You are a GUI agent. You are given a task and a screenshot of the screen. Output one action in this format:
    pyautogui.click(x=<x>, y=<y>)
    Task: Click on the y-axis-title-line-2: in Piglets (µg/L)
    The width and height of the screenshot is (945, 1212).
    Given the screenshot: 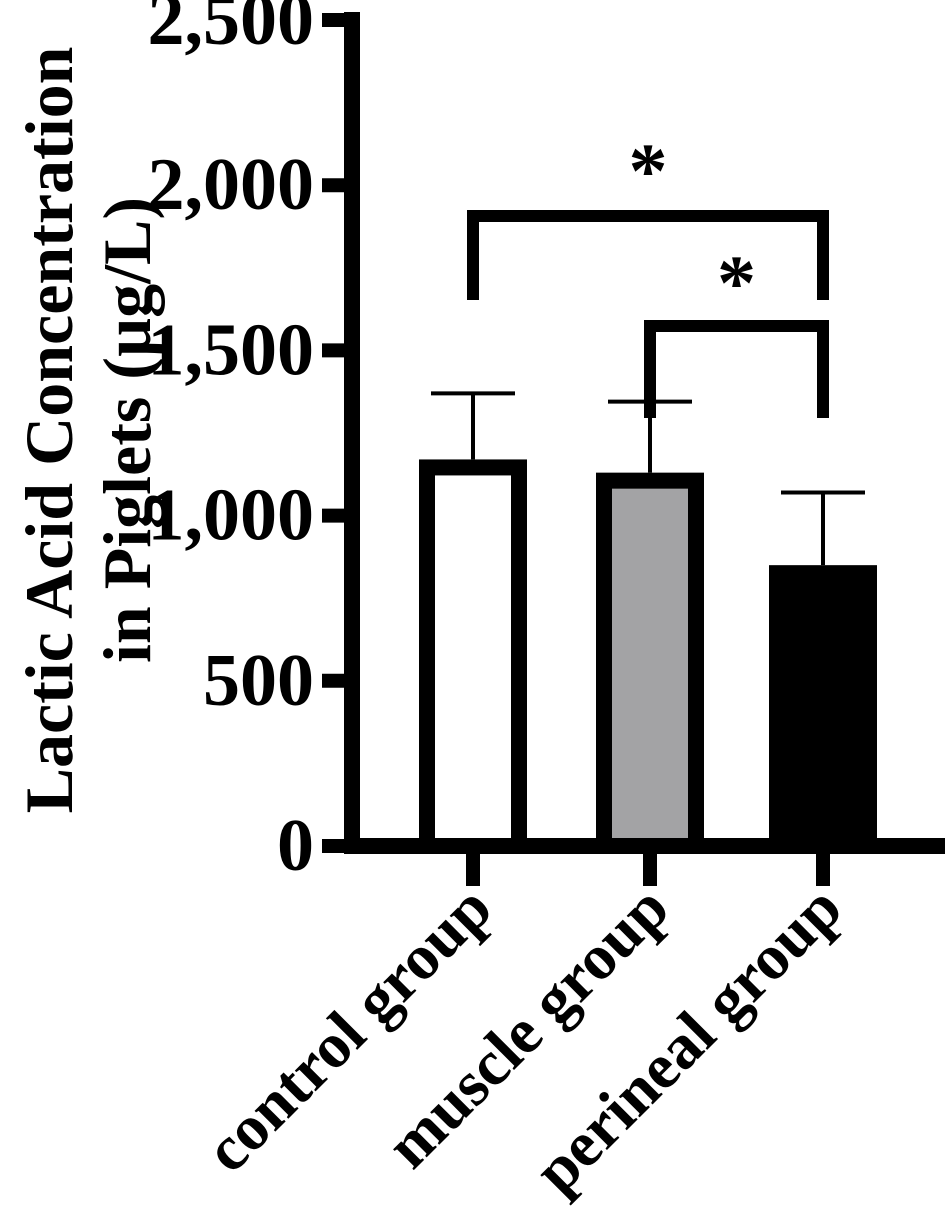 What is the action you would take?
    pyautogui.click(x=127, y=430)
    